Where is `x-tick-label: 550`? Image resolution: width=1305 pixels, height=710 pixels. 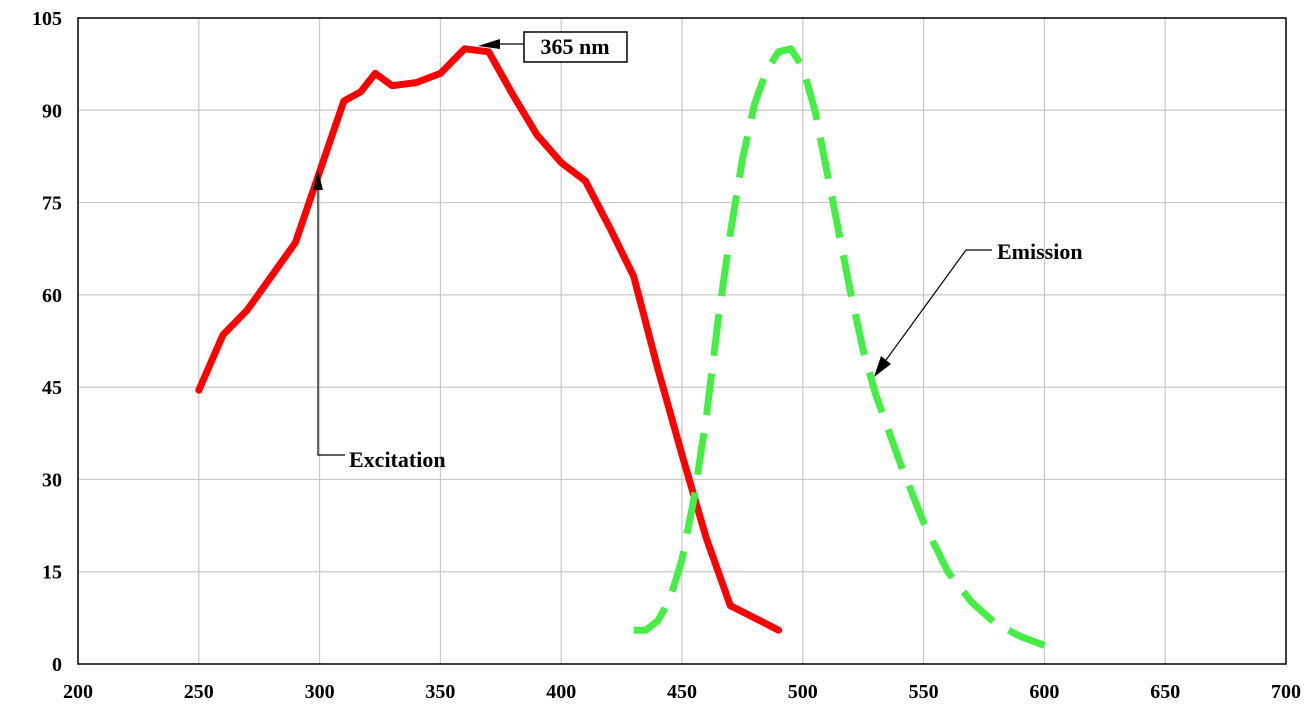
x-tick-label: 550 is located at coordinates (924, 692).